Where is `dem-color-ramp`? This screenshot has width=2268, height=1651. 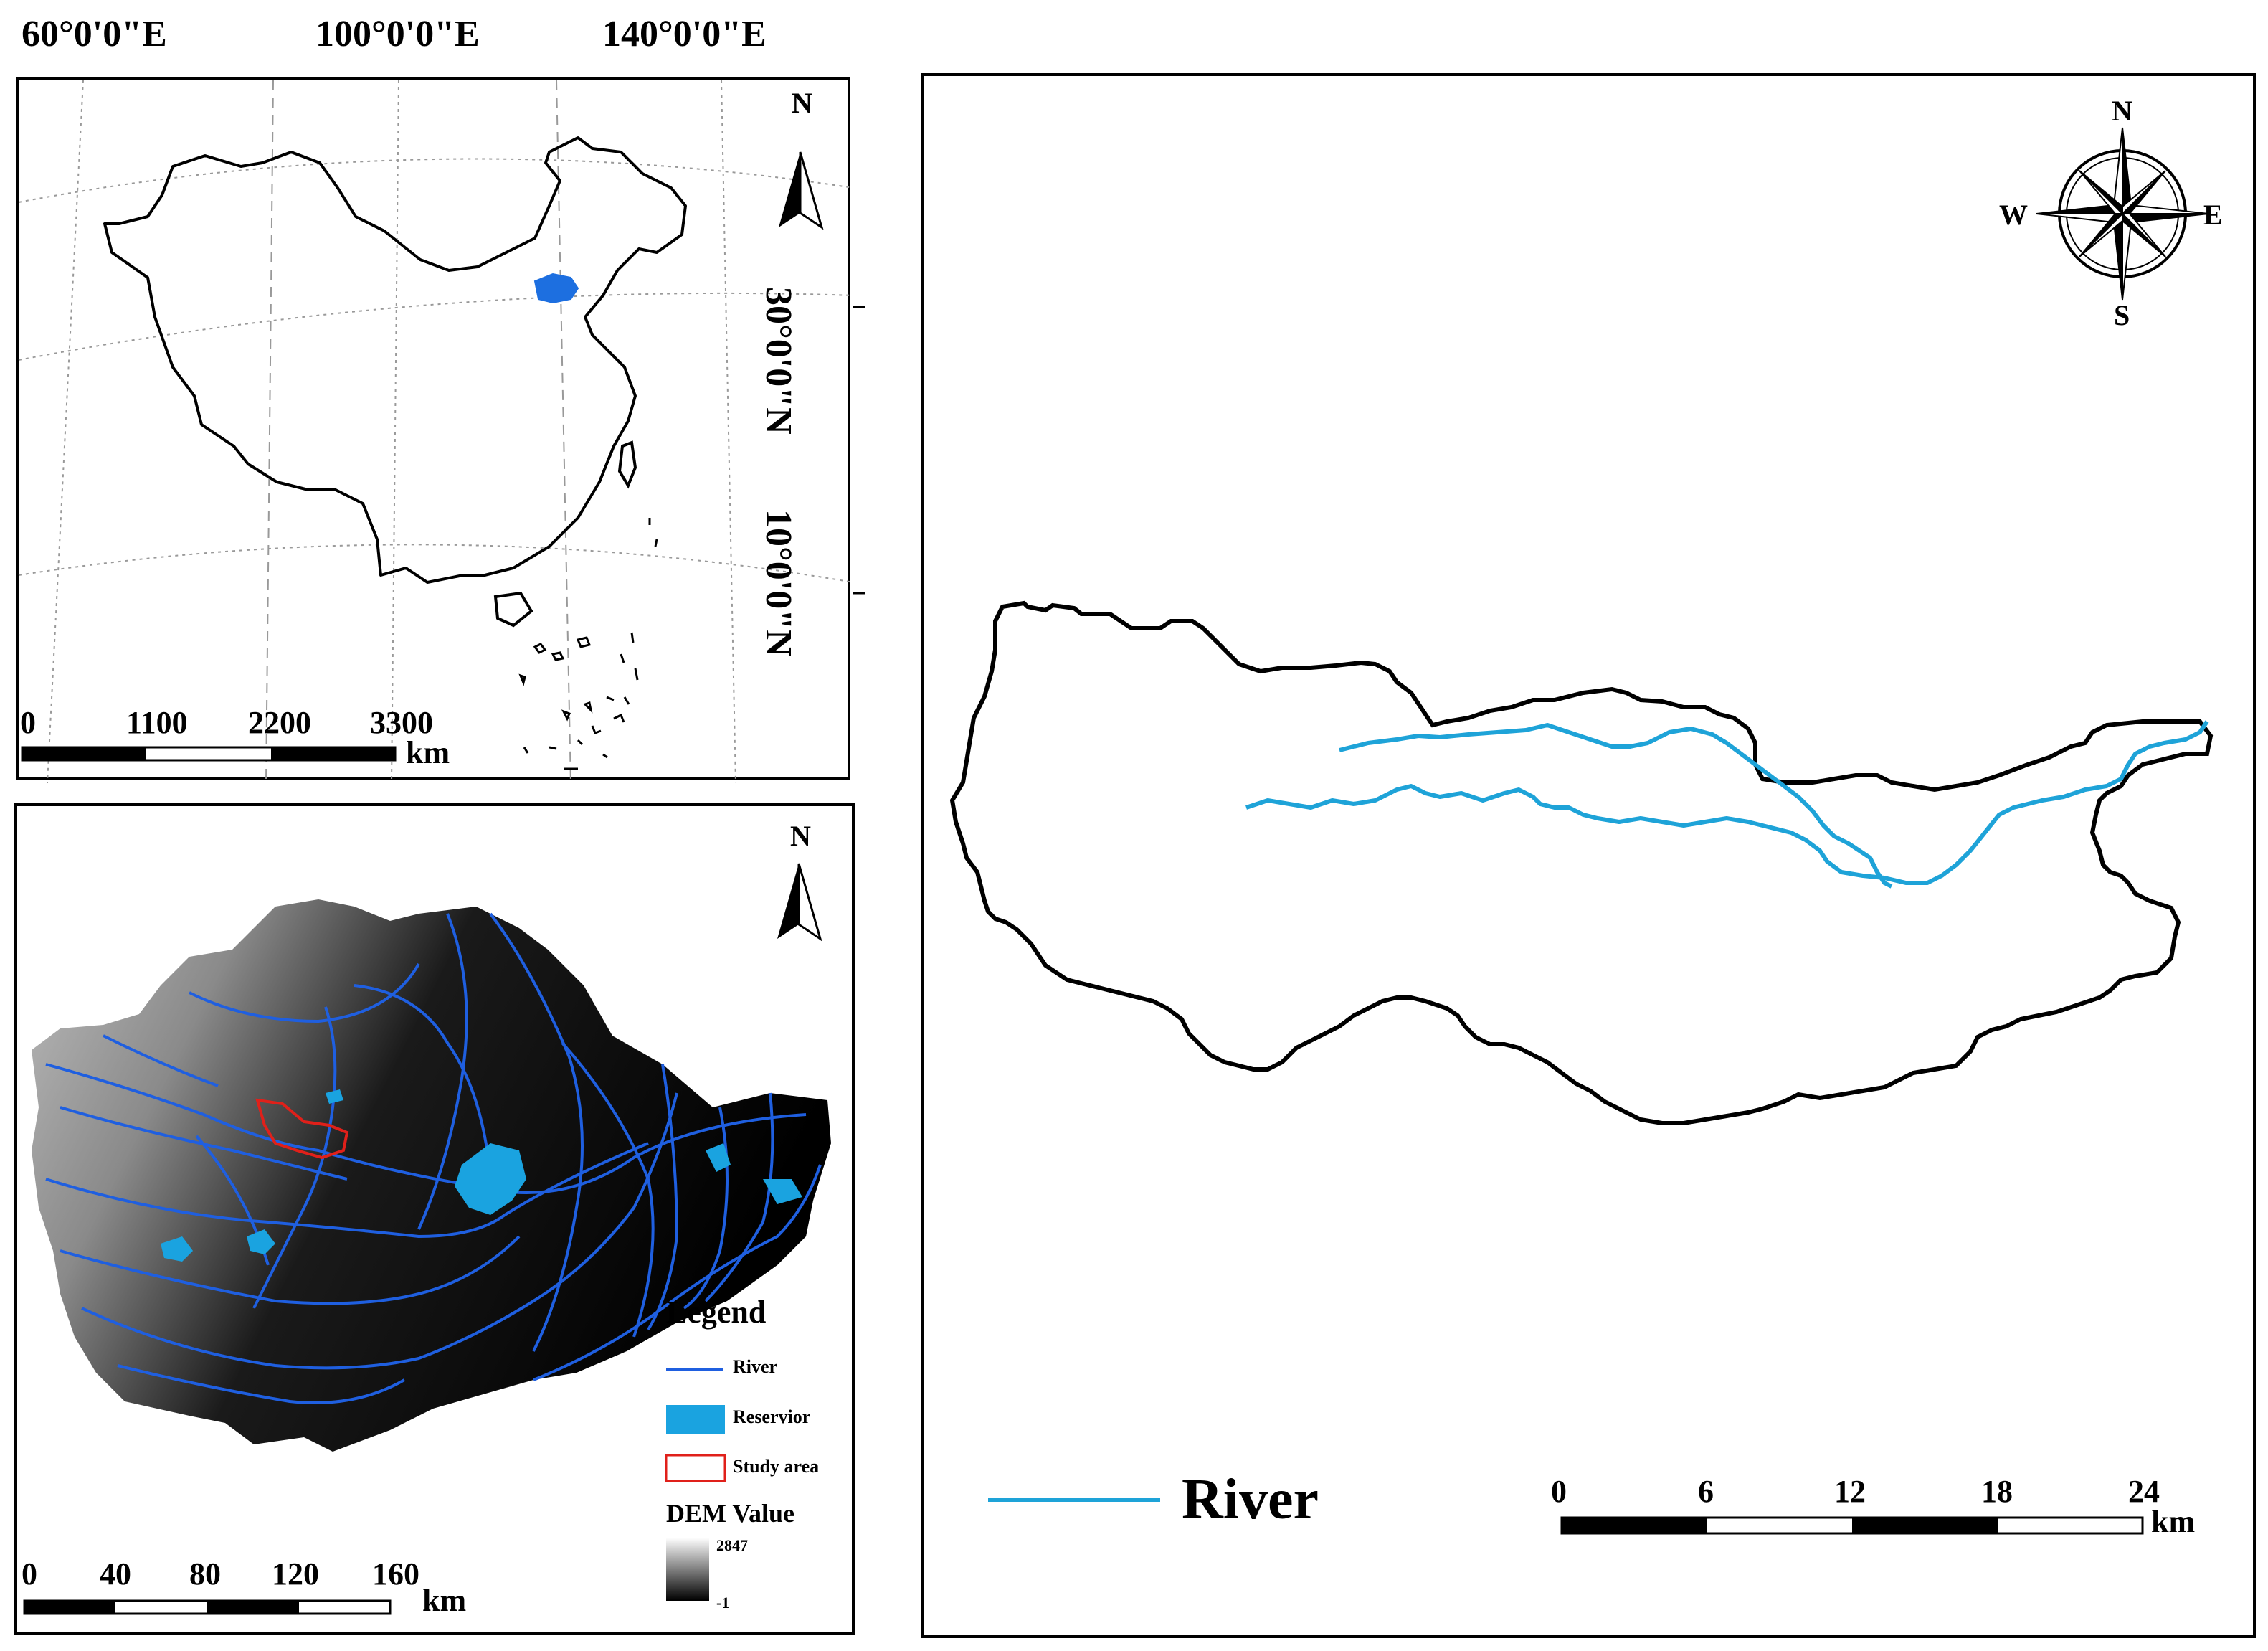 dem-color-ramp is located at coordinates (687, 1570).